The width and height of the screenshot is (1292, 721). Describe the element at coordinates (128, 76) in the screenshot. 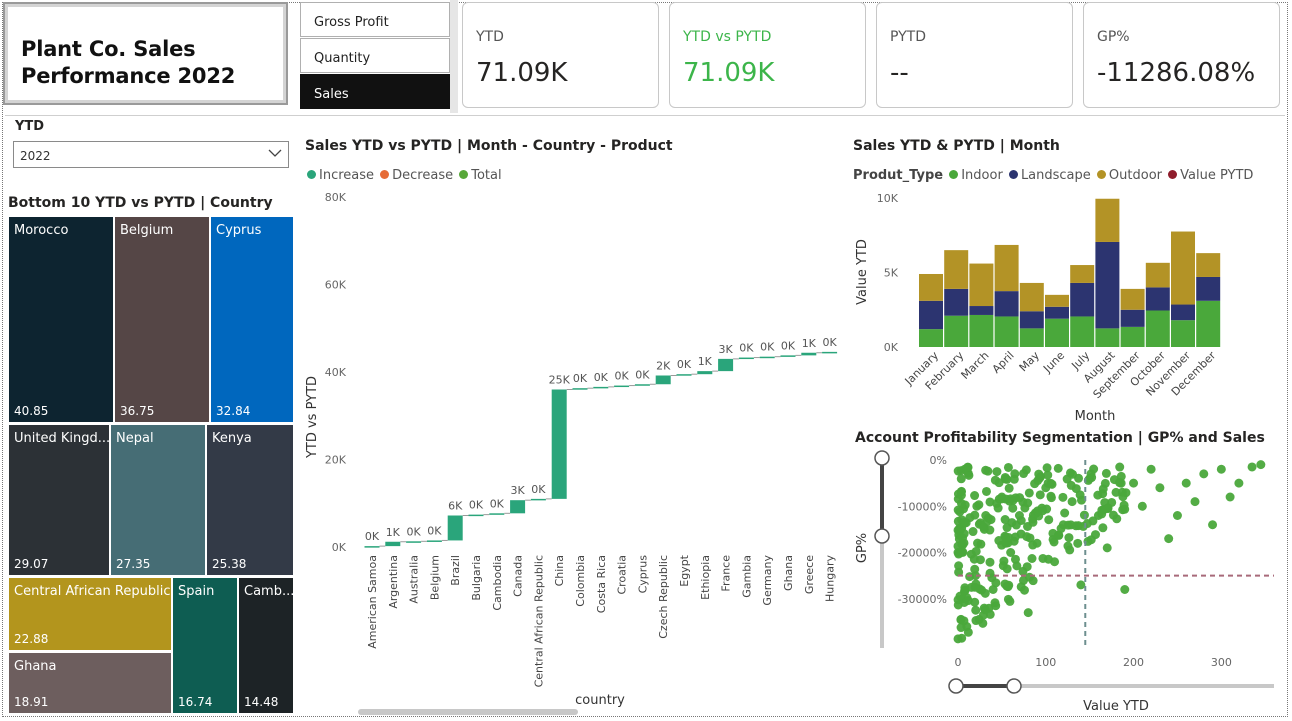

I see `report-title-line2: Performance 2022` at that location.